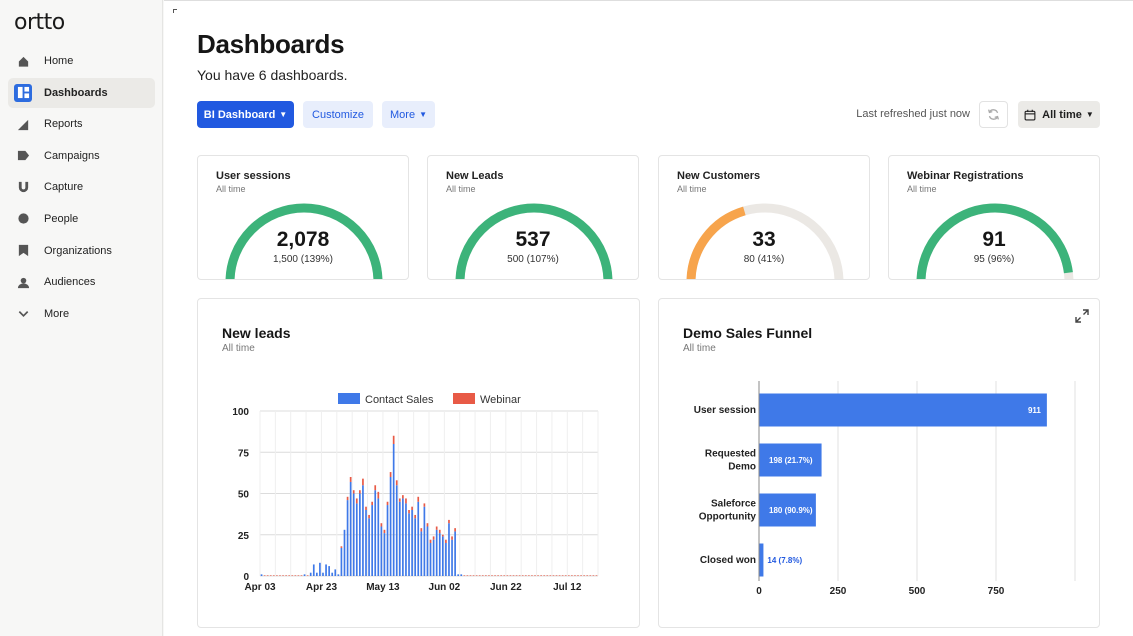 The height and width of the screenshot is (636, 1133). I want to click on kpi-target: 500 (107%), so click(533, 259).